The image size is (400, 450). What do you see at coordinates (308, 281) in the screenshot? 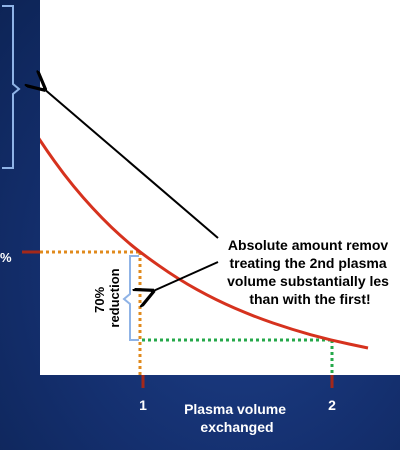
I see `annotation-line-3: volume substantially les` at bounding box center [308, 281].